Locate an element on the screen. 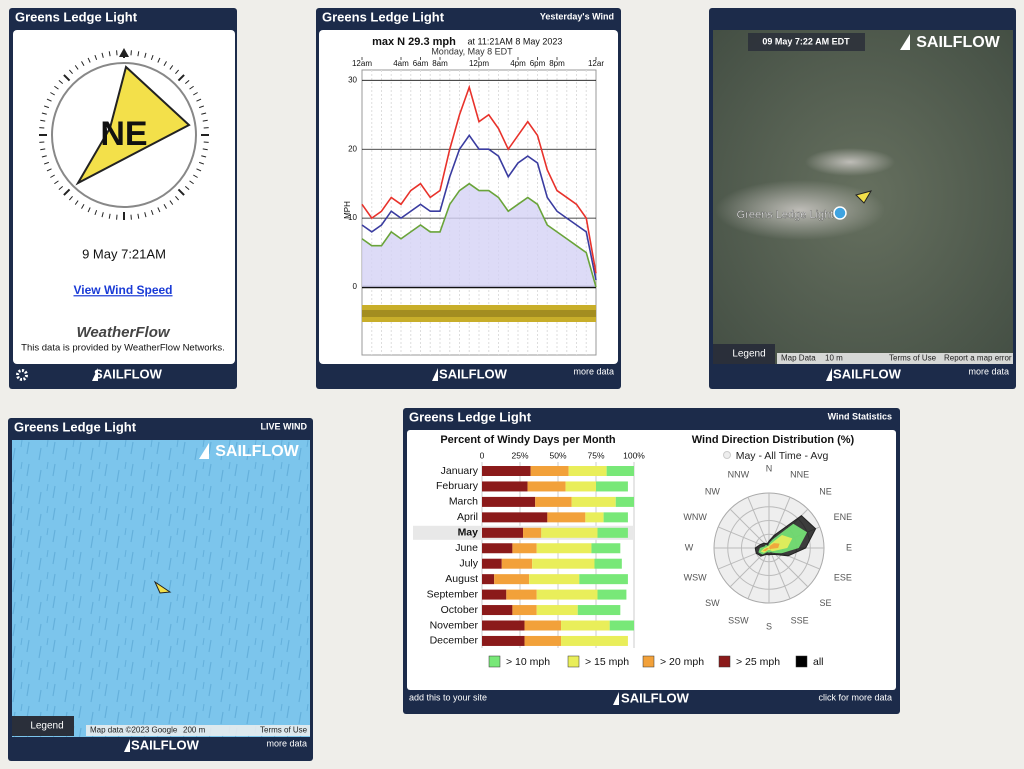 This screenshot has height=769, width=1024. x-tick-label: 6am is located at coordinates (421, 63).